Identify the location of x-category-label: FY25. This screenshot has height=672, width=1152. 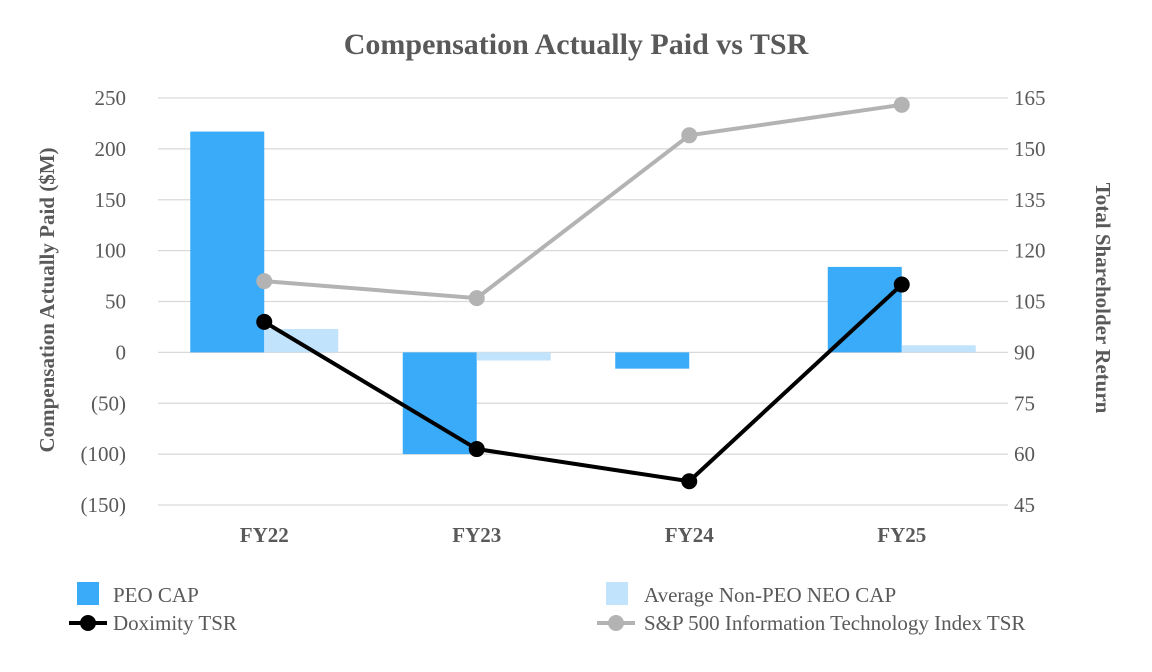
(901, 535).